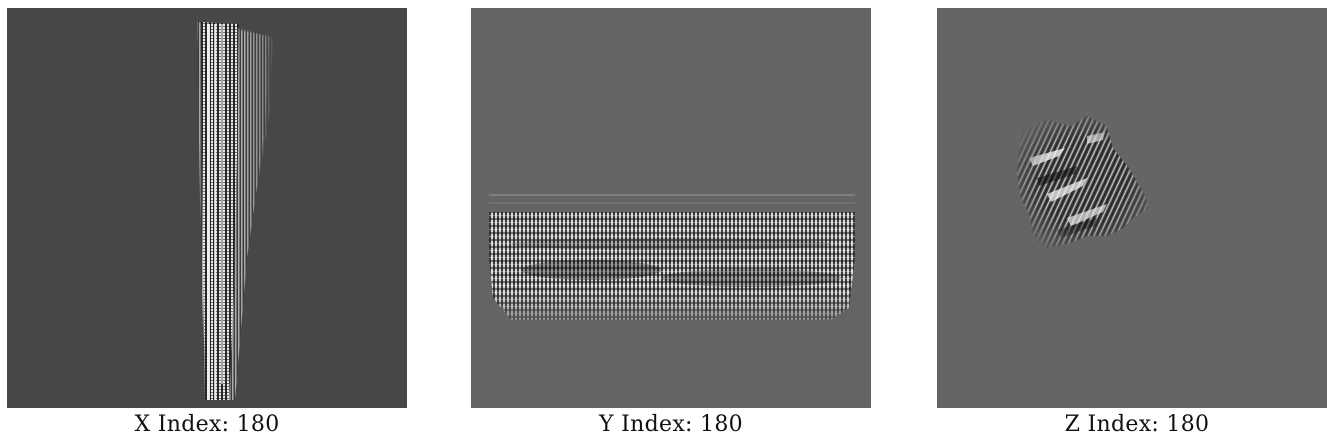  Describe the element at coordinates (1137, 424) in the screenshot. I see `z-index-caption: Z Index: 180` at that location.